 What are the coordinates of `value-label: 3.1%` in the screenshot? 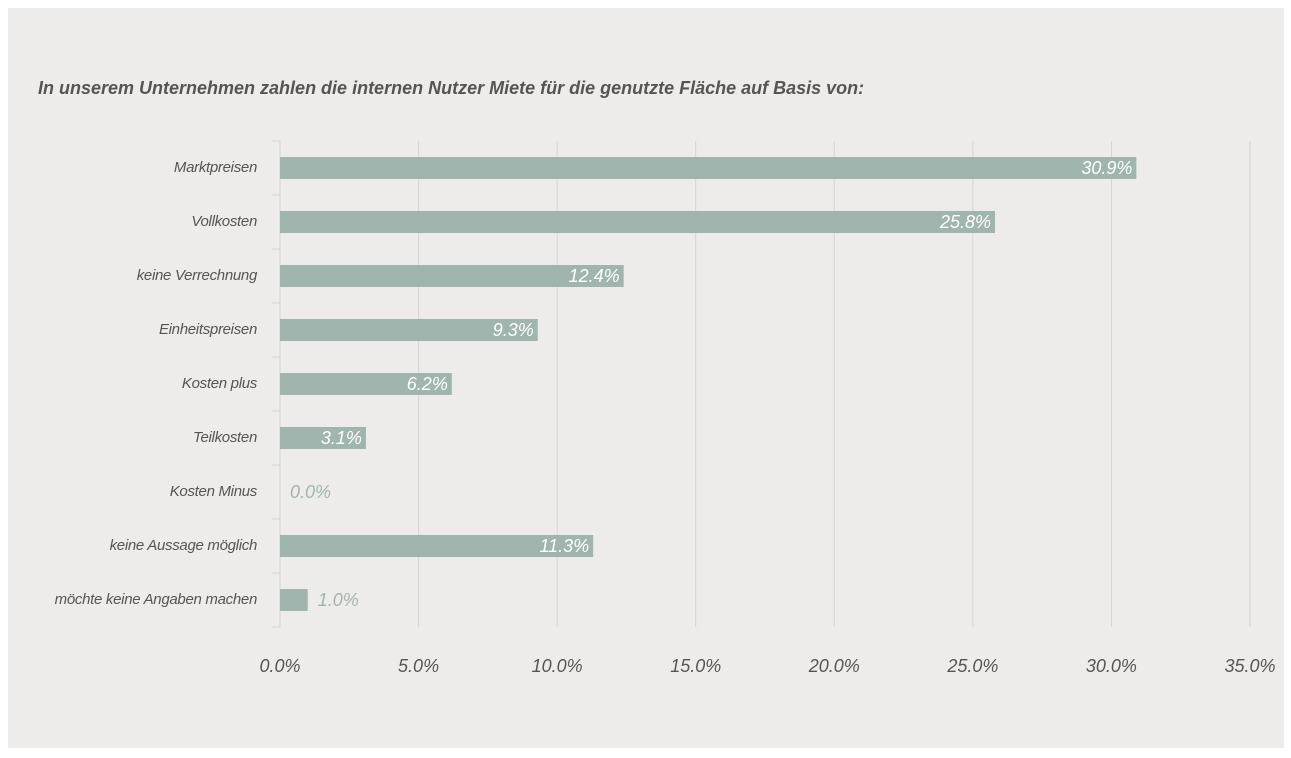 It's located at (341, 438).